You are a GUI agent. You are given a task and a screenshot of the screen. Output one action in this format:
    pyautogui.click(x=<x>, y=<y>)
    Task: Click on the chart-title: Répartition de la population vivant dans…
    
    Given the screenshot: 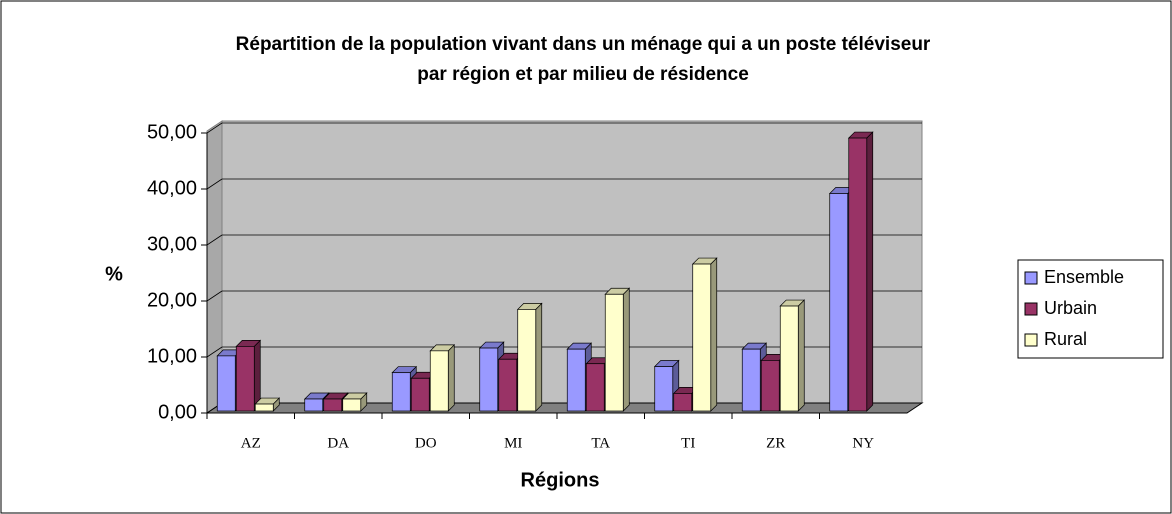 What is the action you would take?
    pyautogui.click(x=583, y=44)
    